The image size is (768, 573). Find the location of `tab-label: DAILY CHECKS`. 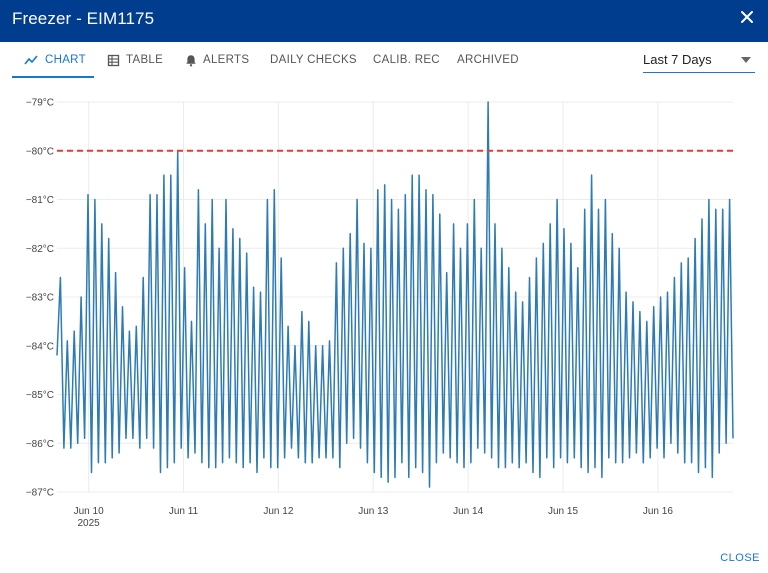

tab-label: DAILY CHECKS is located at coordinates (313, 60).